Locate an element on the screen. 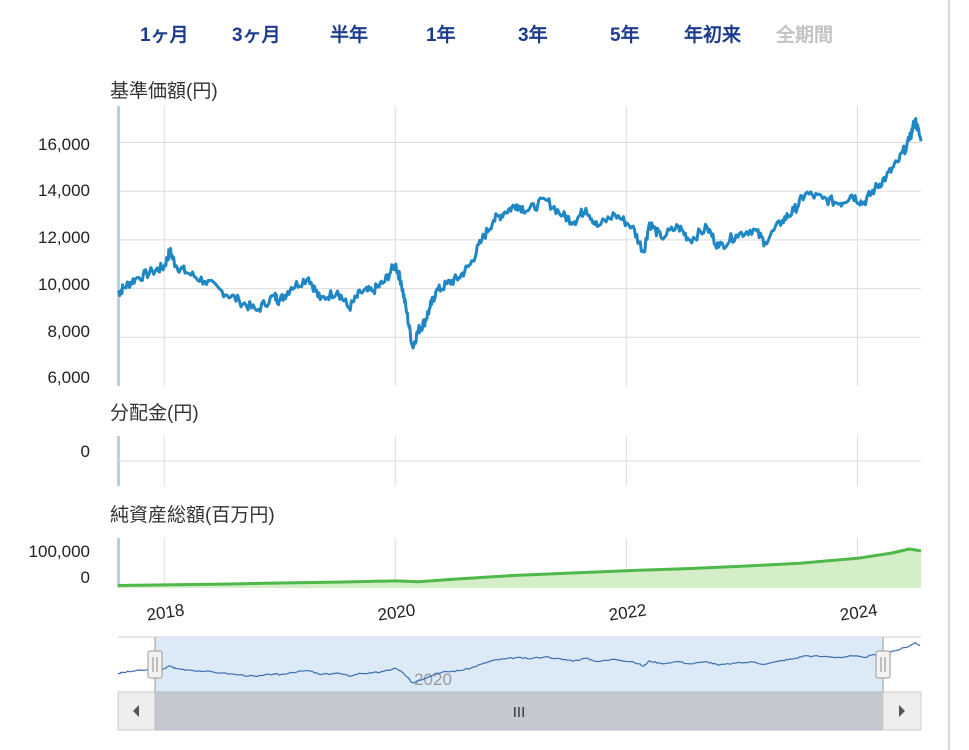 This screenshot has width=969, height=750. navigator-series-line is located at coordinates (519, 662).